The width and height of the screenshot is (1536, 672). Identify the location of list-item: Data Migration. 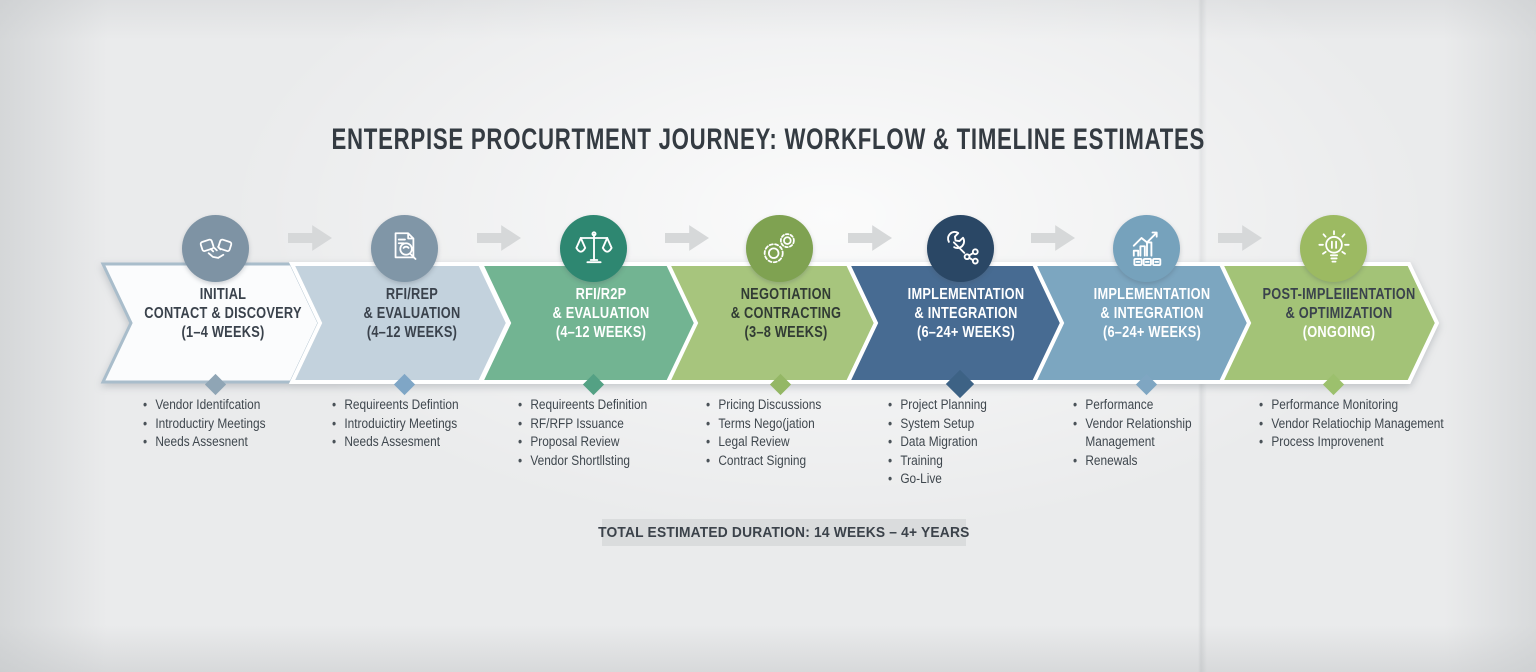
(969, 442).